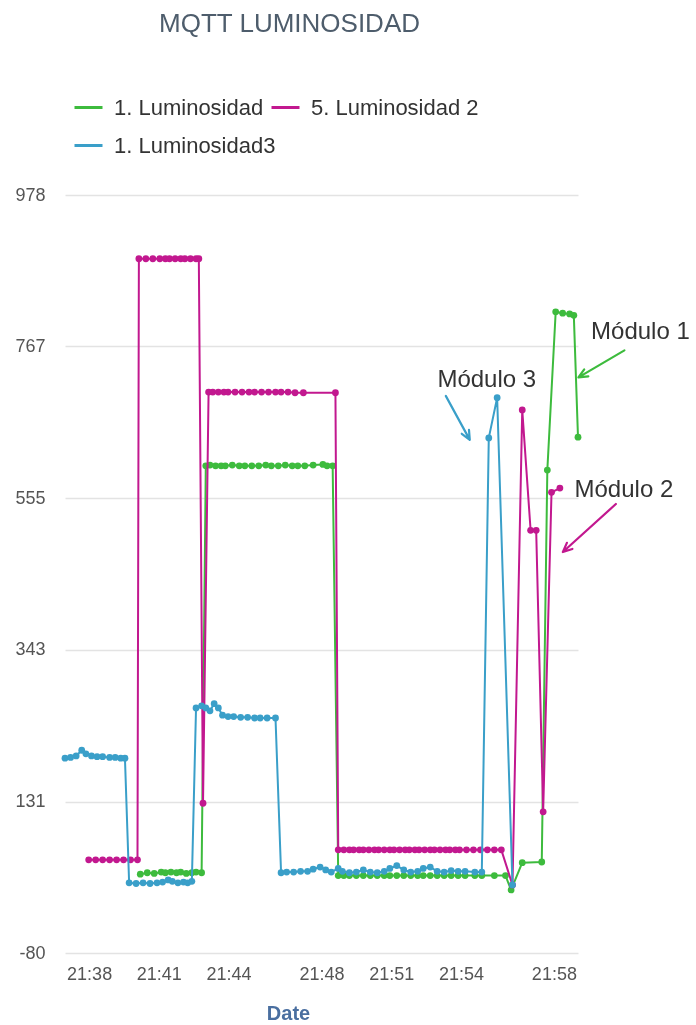  What do you see at coordinates (229, 973) in the screenshot?
I see `x-tick-label: 21:44` at bounding box center [229, 973].